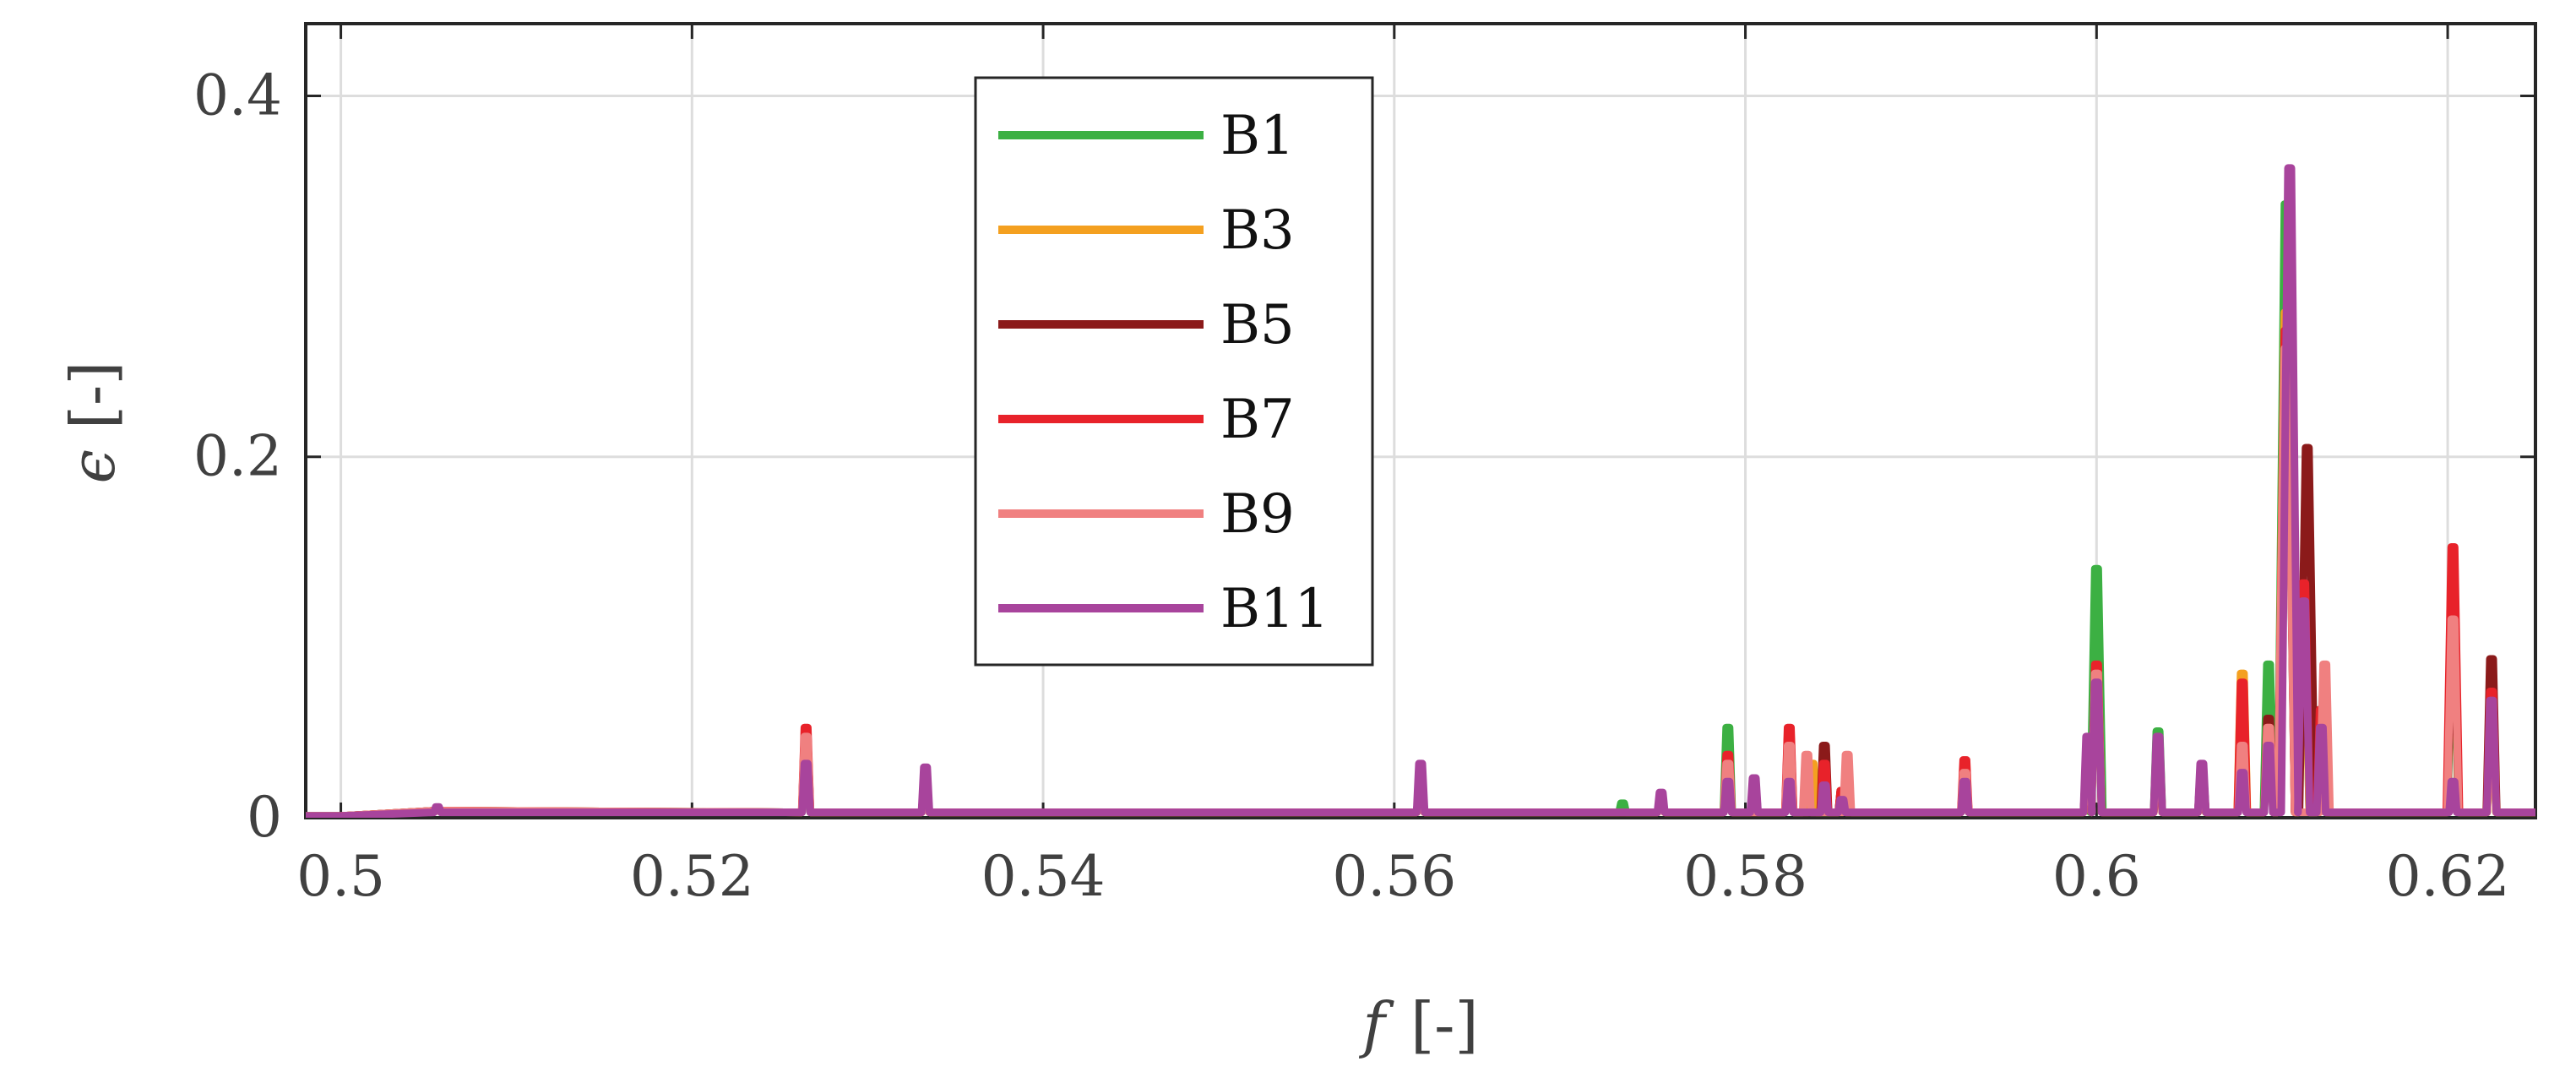 This screenshot has height=1083, width=2576. I want to click on x-tick-label: 0.62, so click(2448, 876).